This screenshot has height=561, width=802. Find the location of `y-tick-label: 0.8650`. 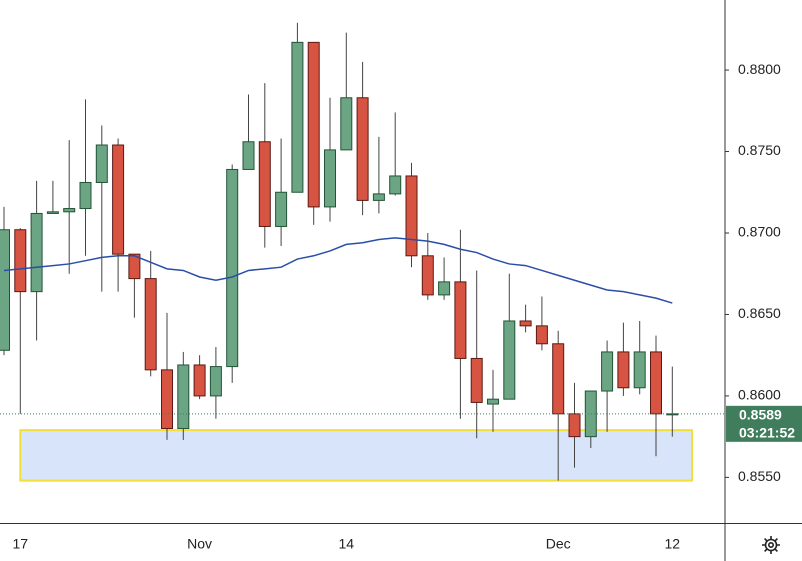

y-tick-label: 0.8650 is located at coordinates (759, 313).